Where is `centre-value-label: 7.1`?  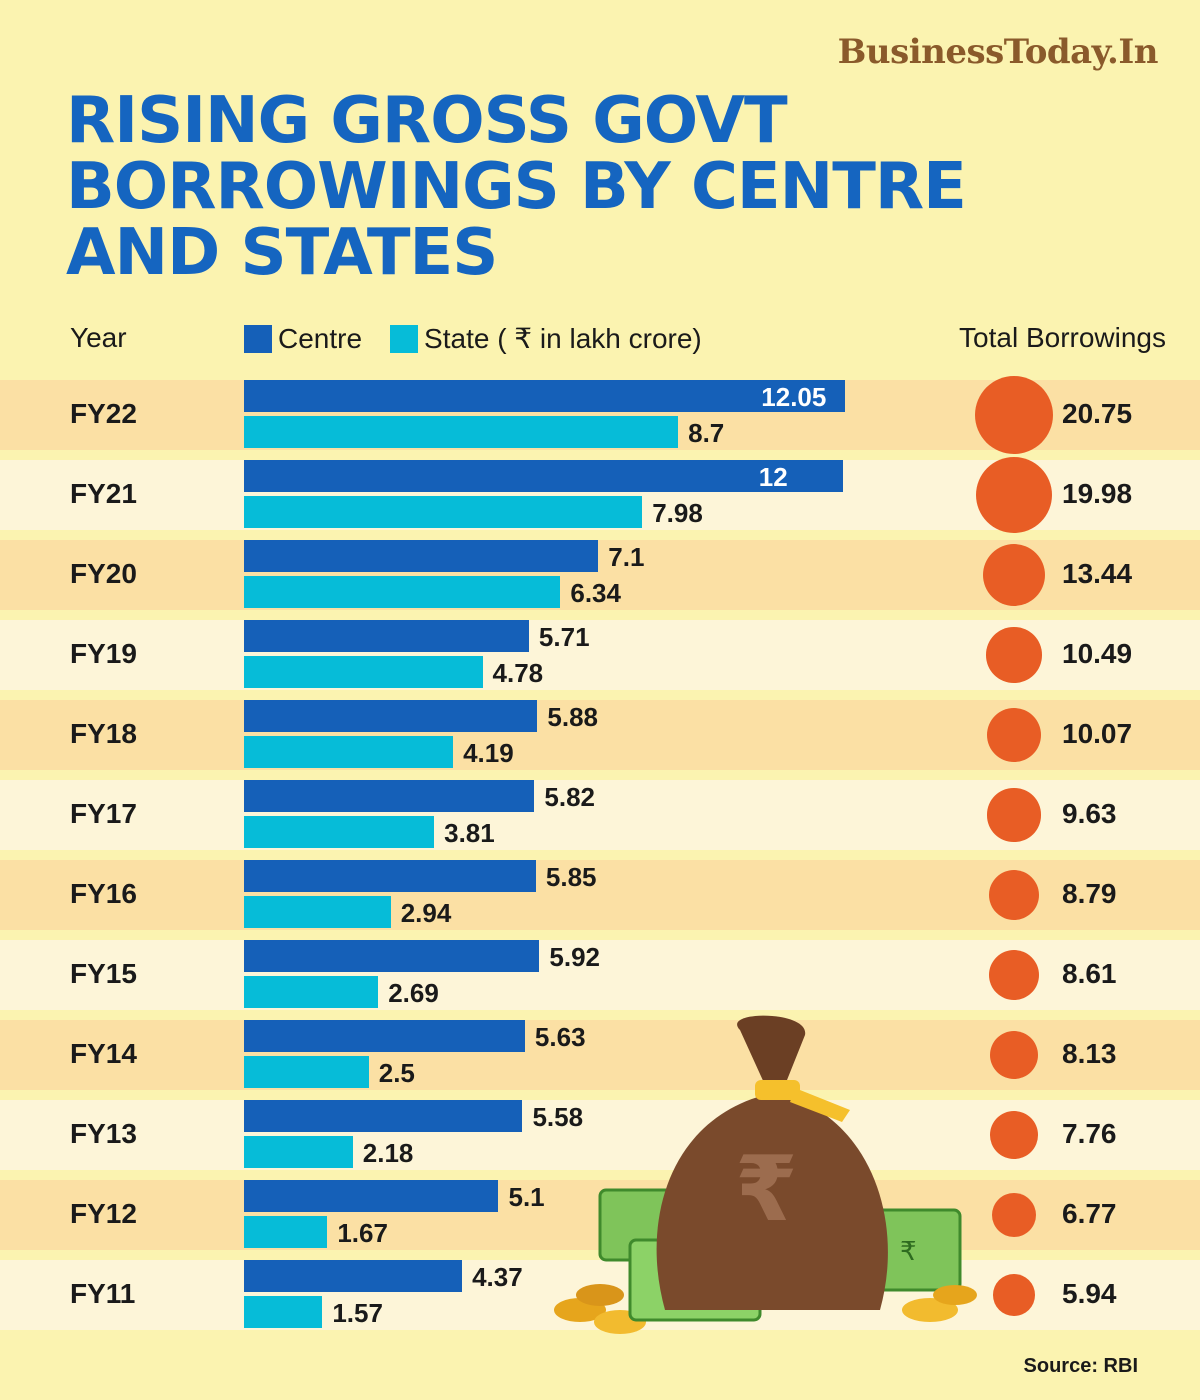
centre-value-label: 7.1 is located at coordinates (626, 557).